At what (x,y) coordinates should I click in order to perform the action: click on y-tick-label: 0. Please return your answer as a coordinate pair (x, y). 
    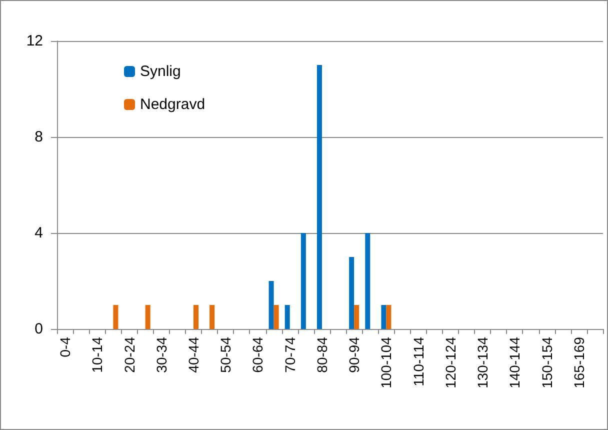
    Looking at the image, I should click on (38, 329).